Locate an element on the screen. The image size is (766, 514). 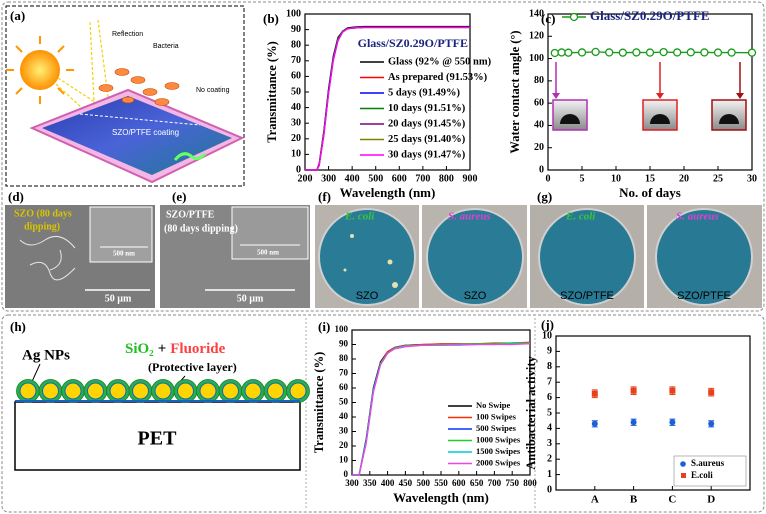
legend-label: Glass (92% @ 550 nm) is located at coordinates (440, 61).